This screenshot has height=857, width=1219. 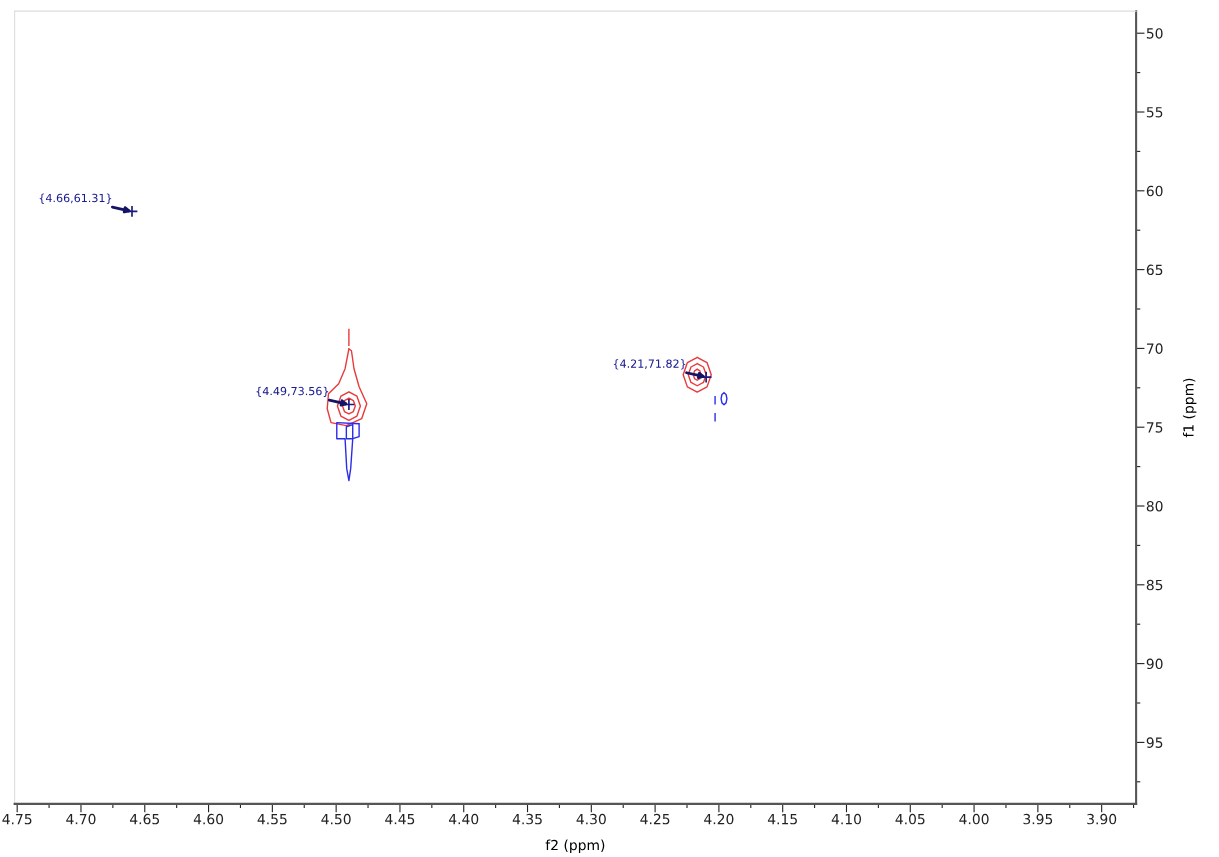 What do you see at coordinates (17, 819) in the screenshot?
I see `x-tick-label: 4.75` at bounding box center [17, 819].